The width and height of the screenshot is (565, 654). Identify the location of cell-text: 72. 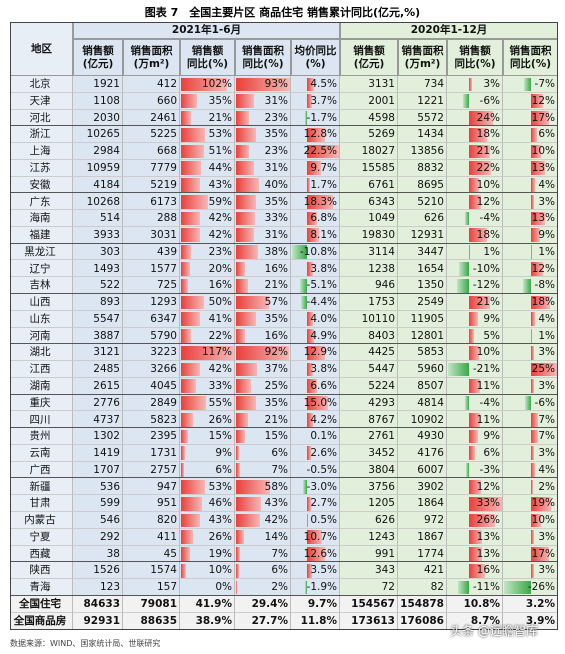
(388, 587).